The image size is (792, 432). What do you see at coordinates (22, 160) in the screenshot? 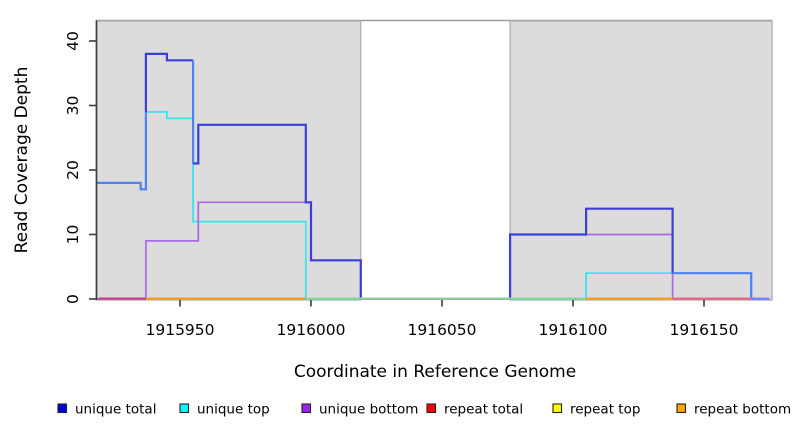
I see `y-axis-title: Read Coverage Depth` at bounding box center [22, 160].